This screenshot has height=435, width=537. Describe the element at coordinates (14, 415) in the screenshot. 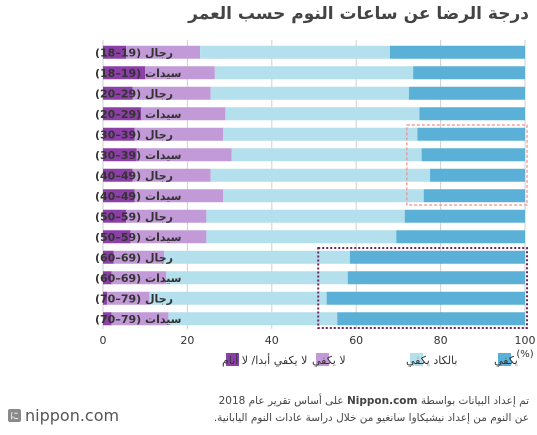

I see `logo-seal-icon: に` at that location.